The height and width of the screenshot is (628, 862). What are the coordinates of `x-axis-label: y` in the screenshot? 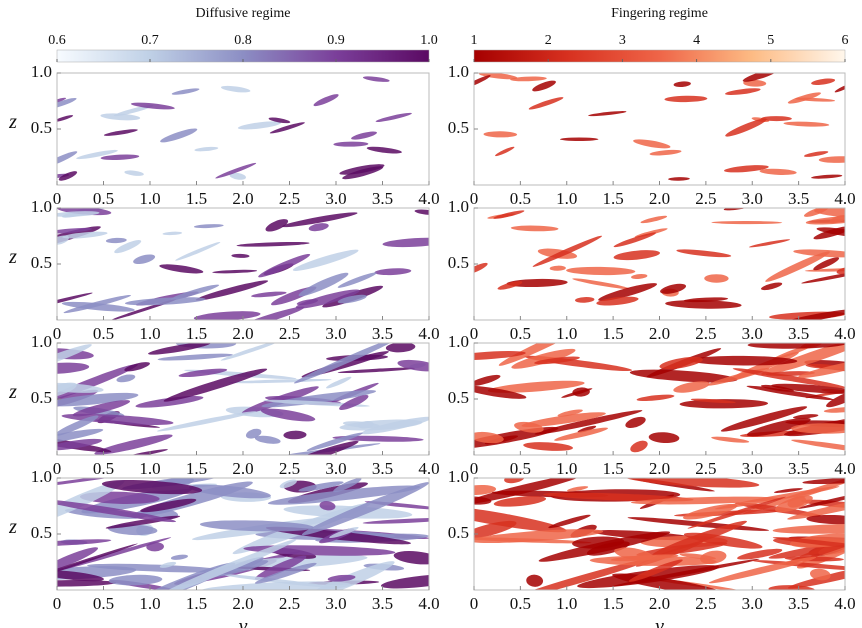 It's located at (242, 622).